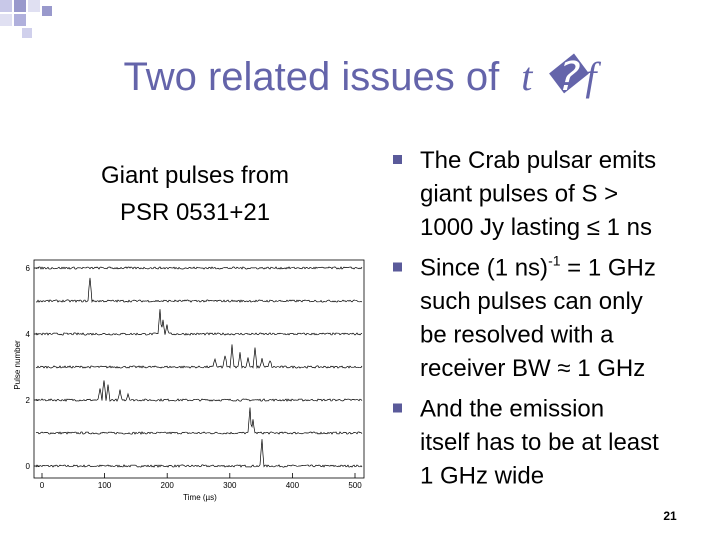 The image size is (720, 540). Describe the element at coordinates (230, 485) in the screenshot. I see `x-tick-label: 300` at that location.